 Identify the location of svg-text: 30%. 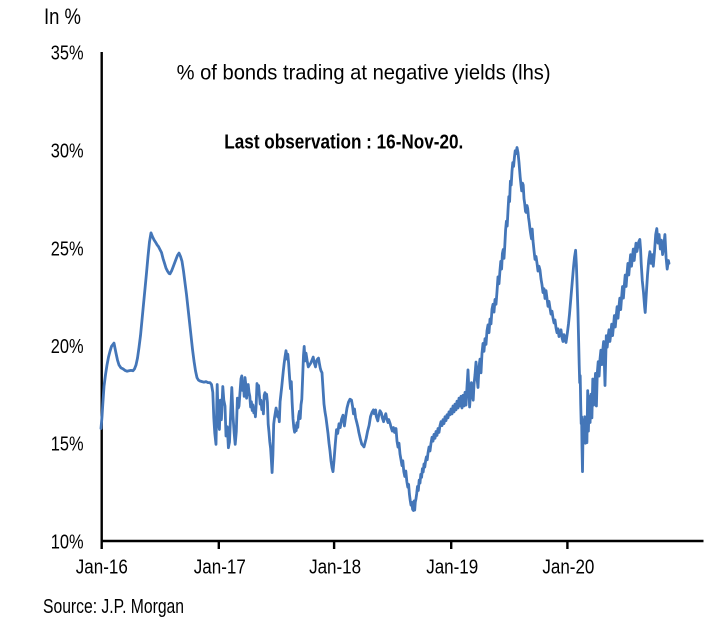
(67, 152).